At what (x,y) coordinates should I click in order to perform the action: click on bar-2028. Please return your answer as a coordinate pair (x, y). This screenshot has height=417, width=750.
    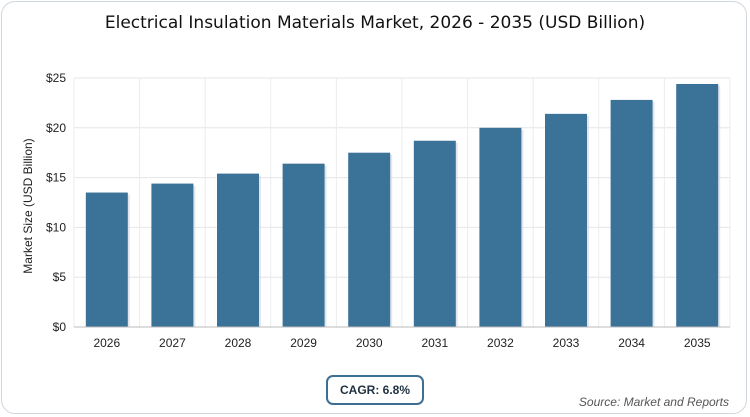
    Looking at the image, I should click on (238, 250).